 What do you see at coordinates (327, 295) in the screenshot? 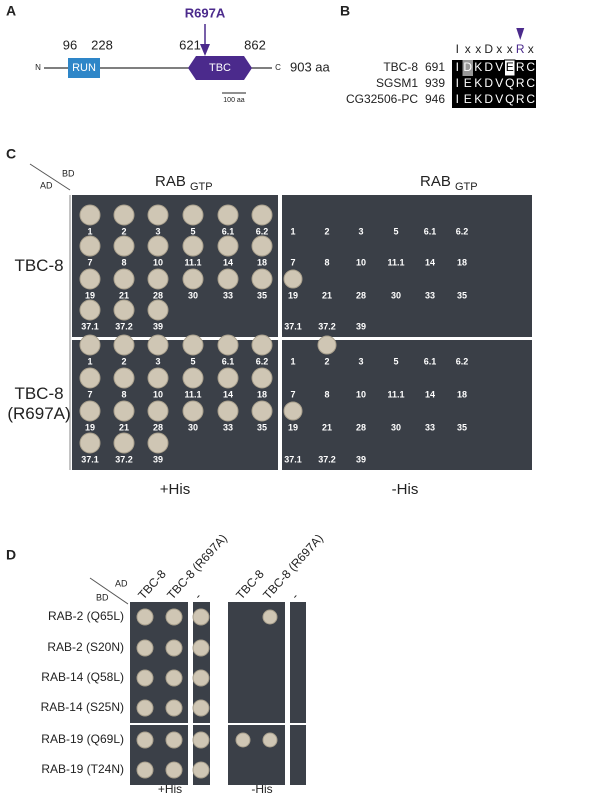
I see `spot-label: 21` at bounding box center [327, 295].